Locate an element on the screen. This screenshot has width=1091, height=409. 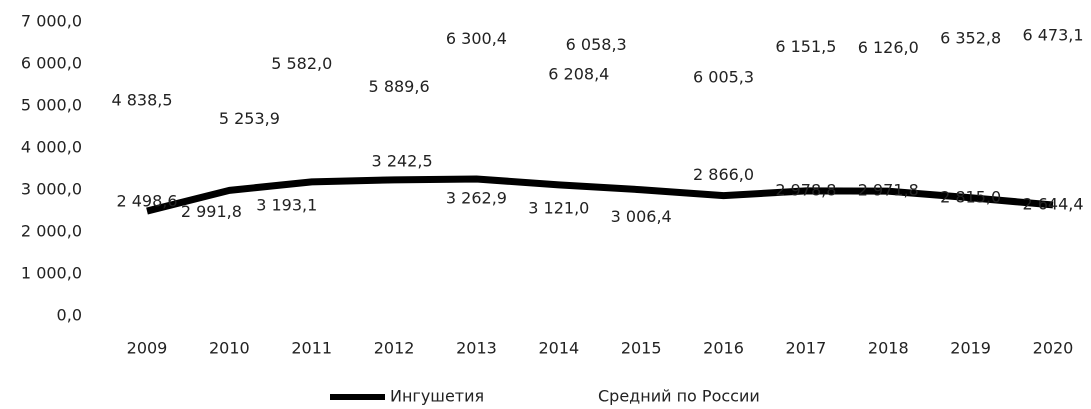
y-tick-label: 5 000,0 is located at coordinates (51, 105).